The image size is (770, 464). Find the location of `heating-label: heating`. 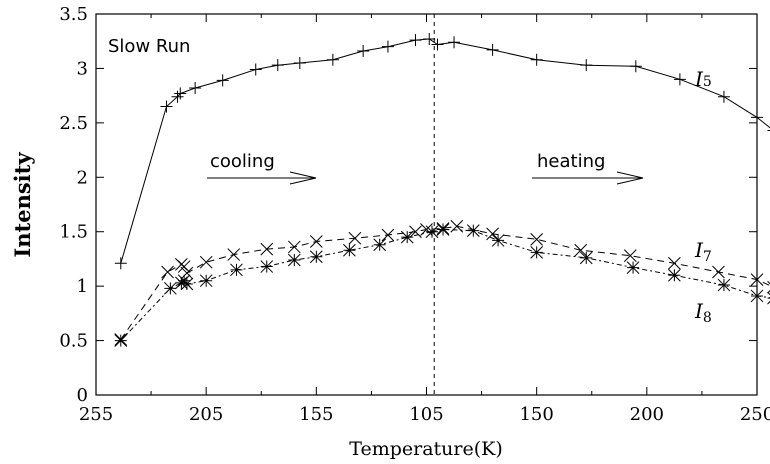

heating-label: heating is located at coordinates (571, 161).